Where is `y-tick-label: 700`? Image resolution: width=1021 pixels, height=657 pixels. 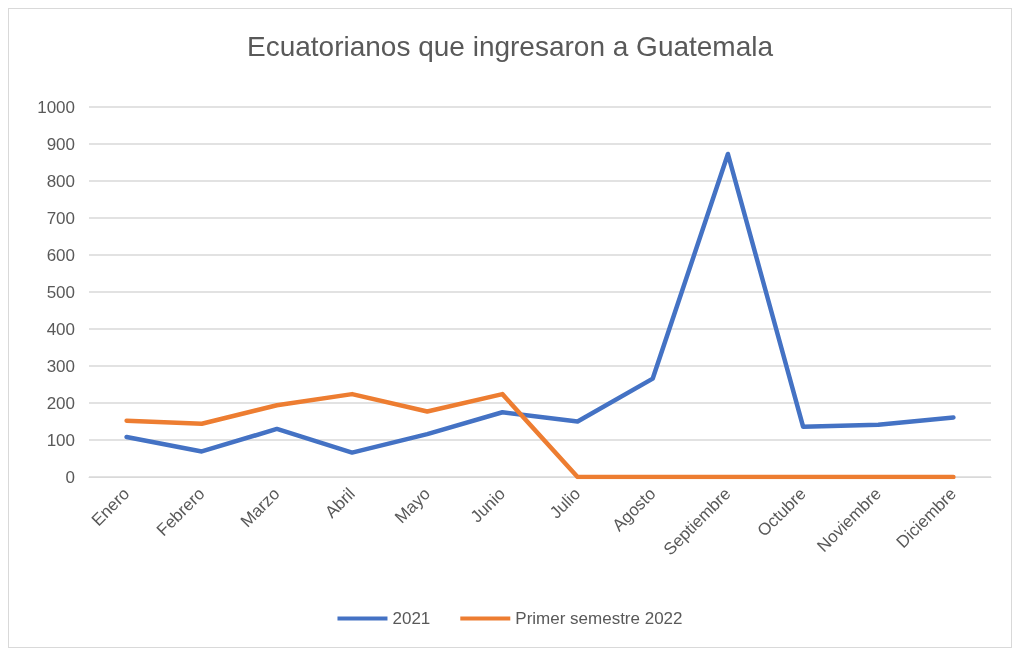
y-tick-label: 700 is located at coordinates (60, 218).